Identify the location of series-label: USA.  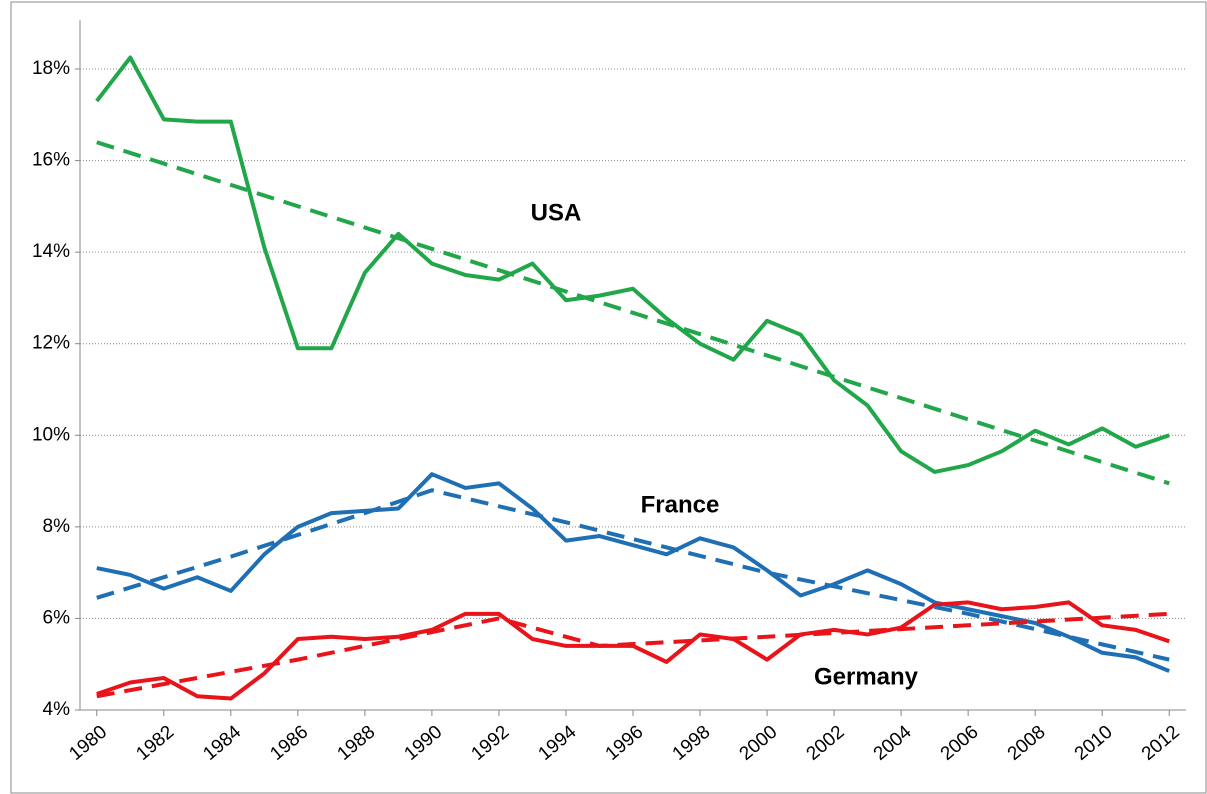
(556, 212).